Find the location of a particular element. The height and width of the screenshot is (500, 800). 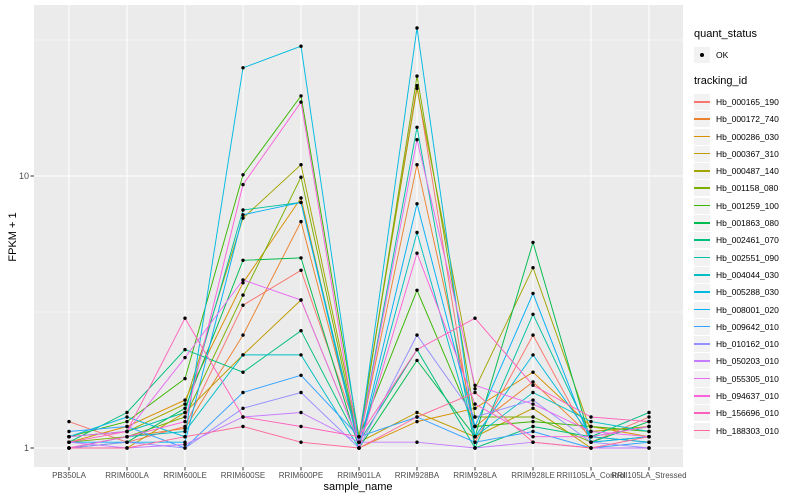

x-tick-label: RRIM928BA is located at coordinates (417, 475).